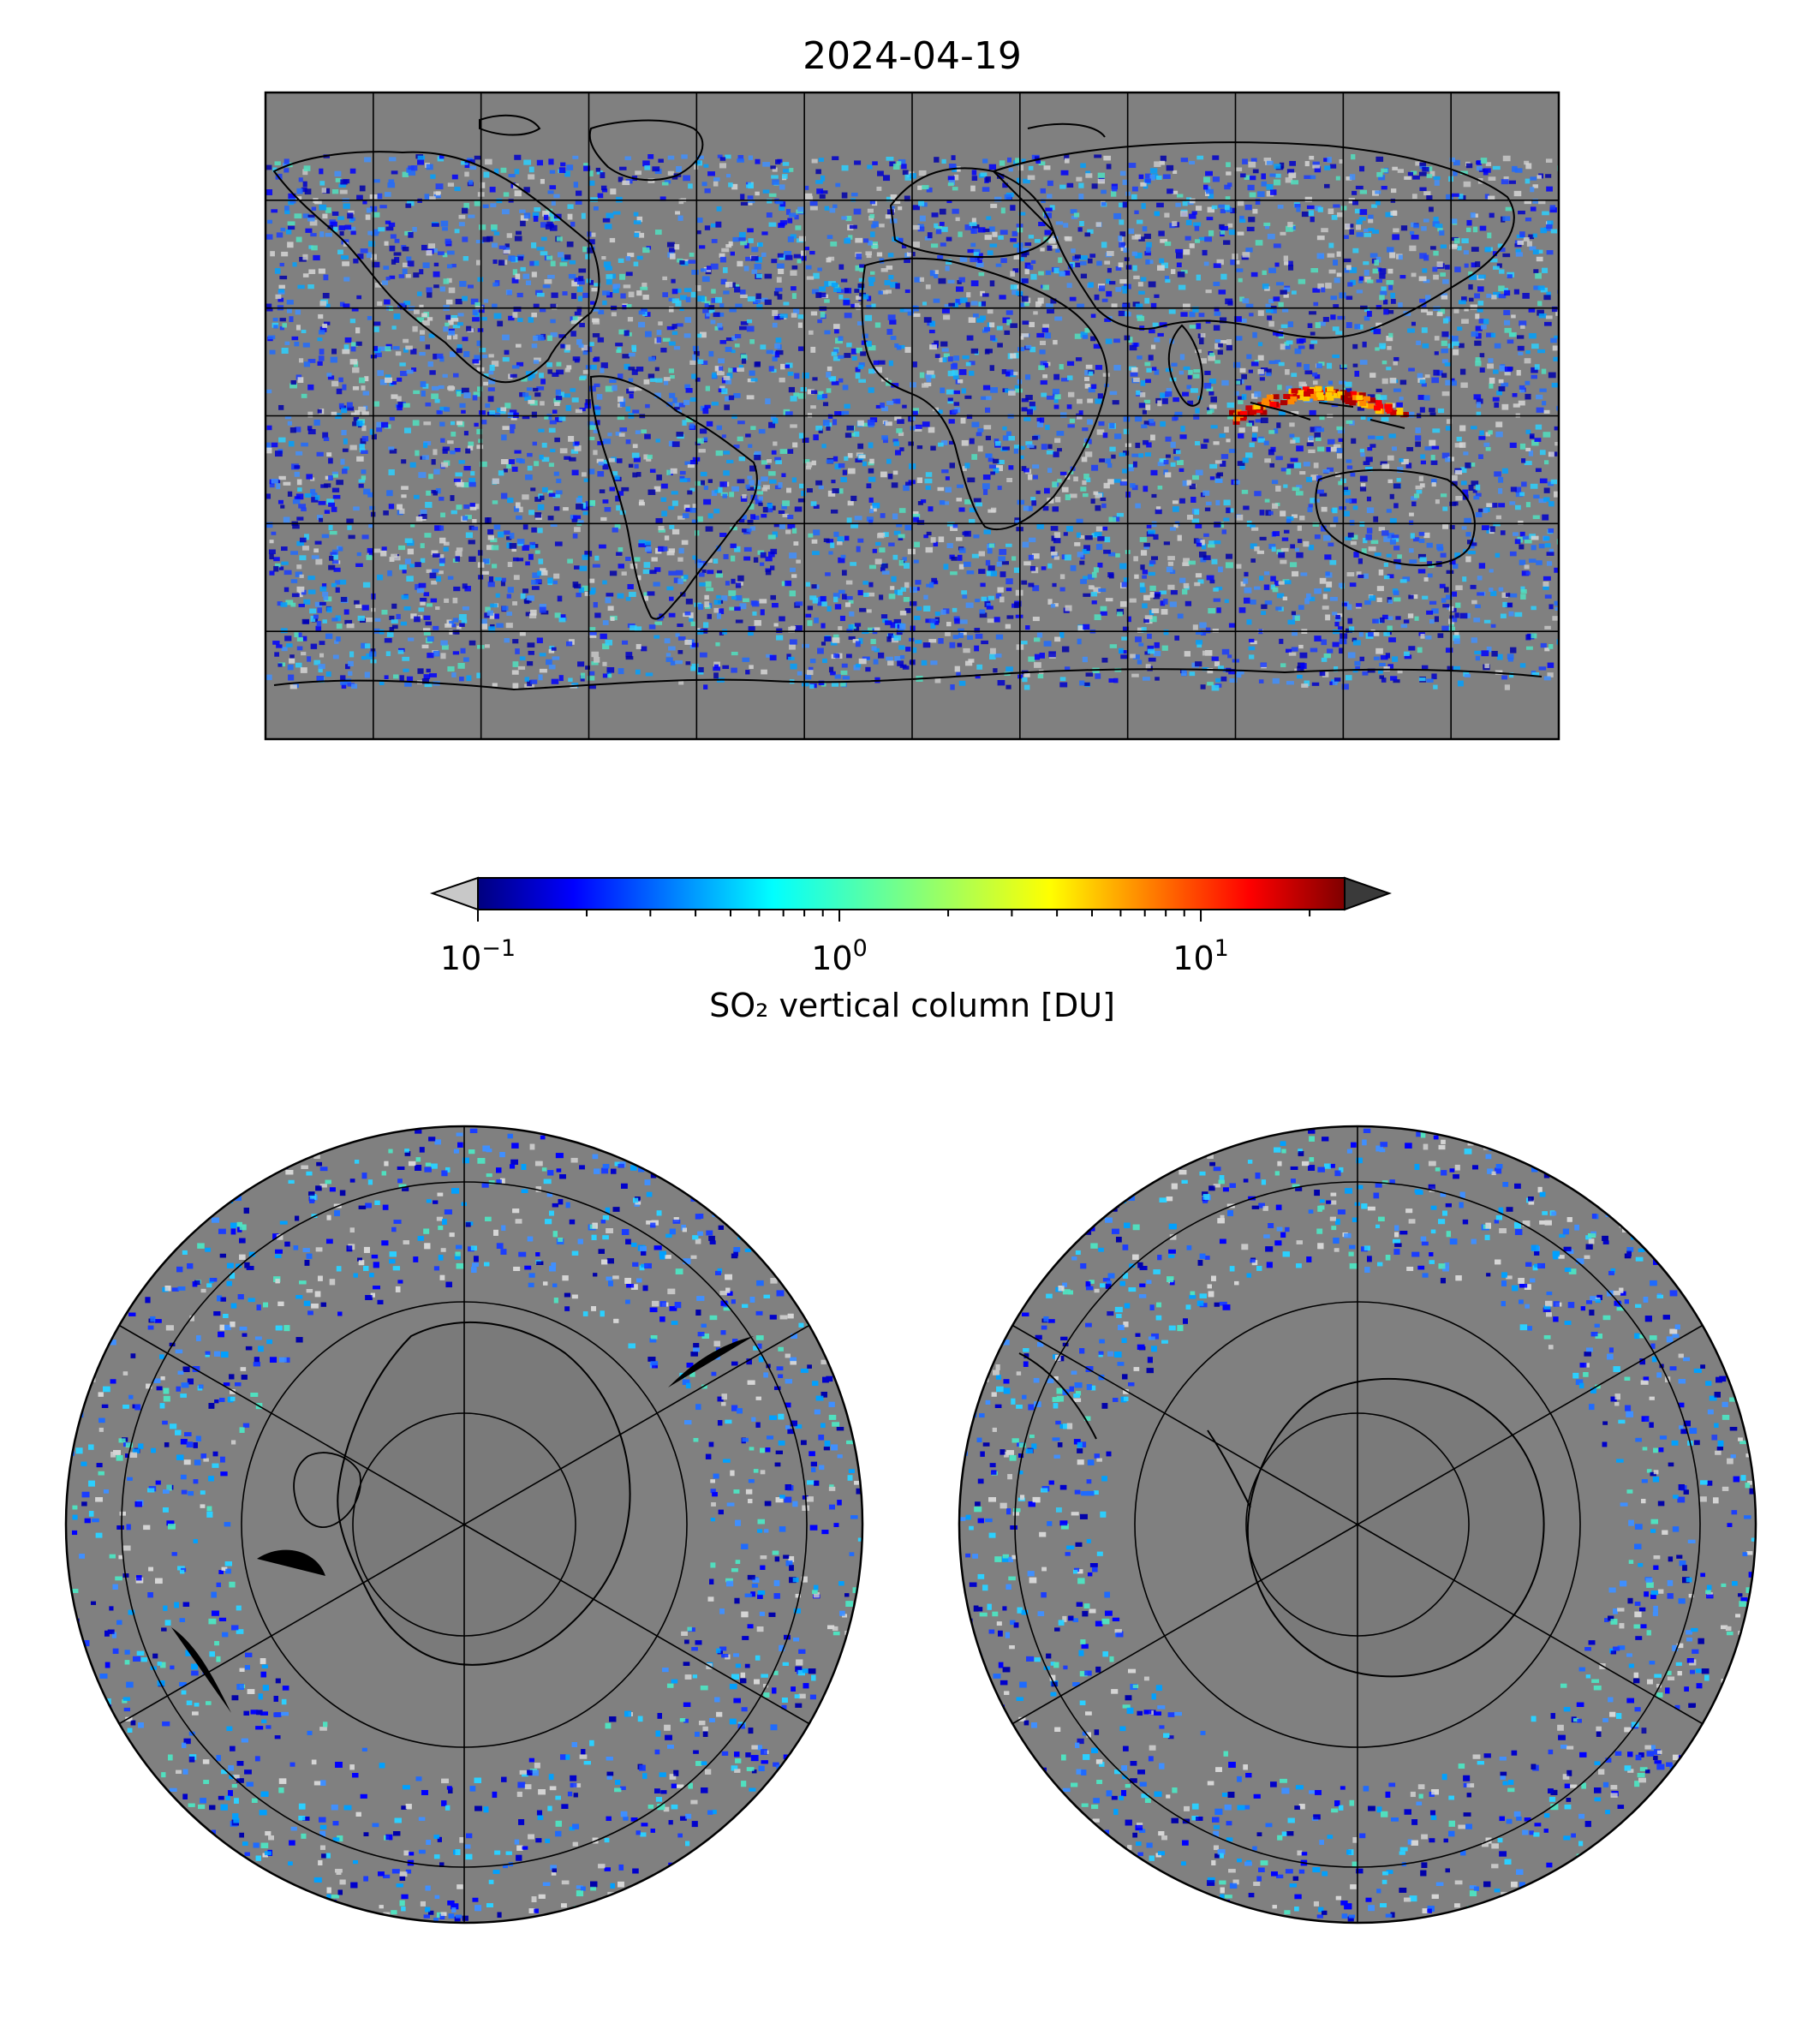 This screenshot has width=1820, height=2023. I want to click on north-polar-land, so click(462, 1534).